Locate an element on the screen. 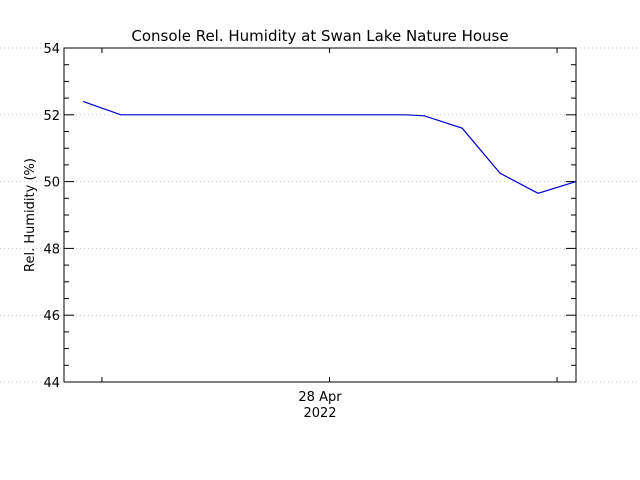 The image size is (640, 480). y-tick-label: 52 is located at coordinates (51, 116).